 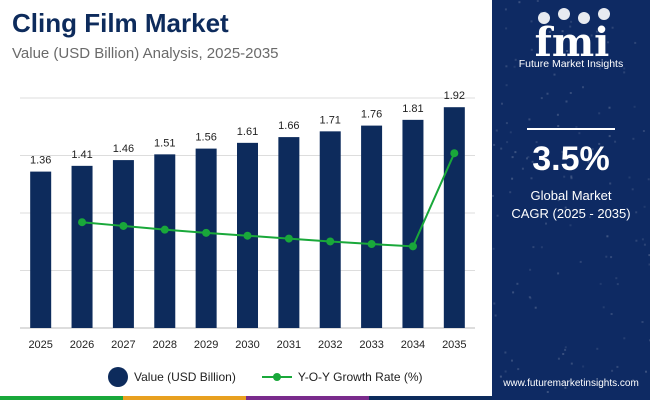 What do you see at coordinates (206, 345) in the screenshot?
I see `x-tick-2029: 2029` at bounding box center [206, 345].